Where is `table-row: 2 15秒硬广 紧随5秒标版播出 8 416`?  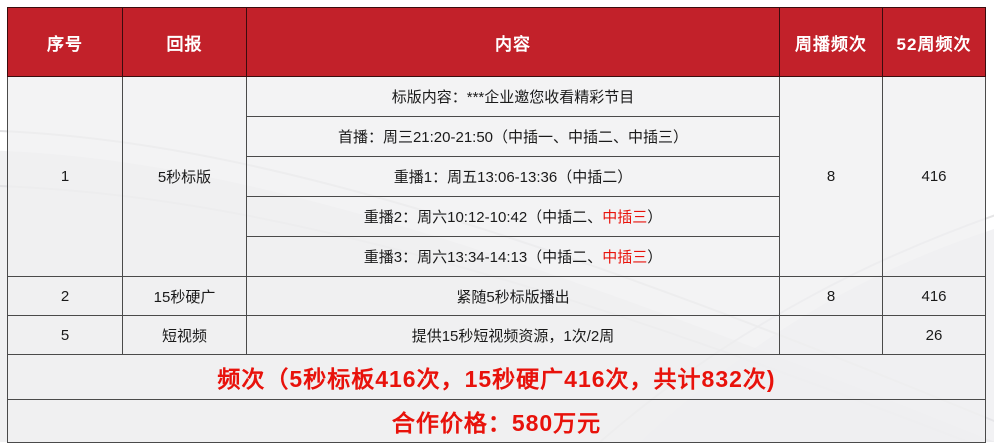
table-row: 2 15秒硬广 紧随5秒标版播出 8 416 is located at coordinates (496, 296).